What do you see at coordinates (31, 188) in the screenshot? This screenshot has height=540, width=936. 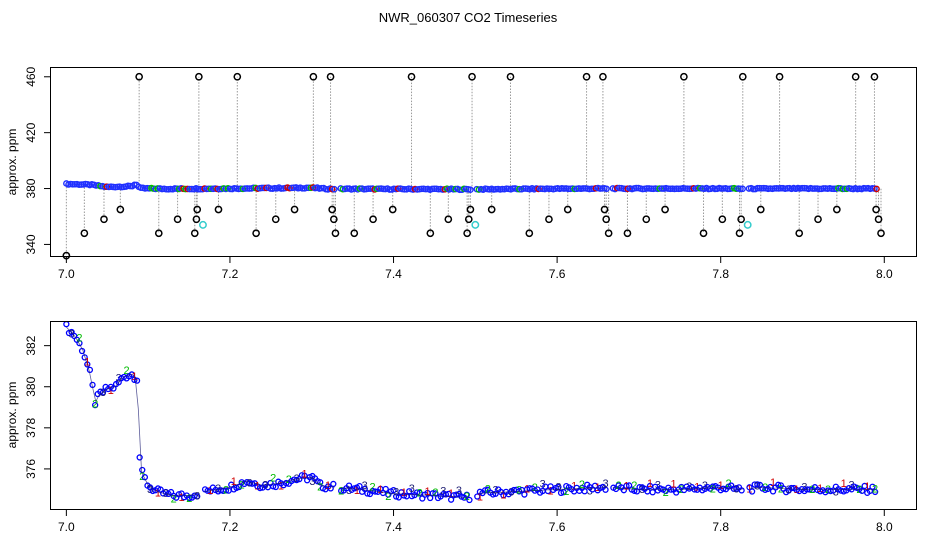 I see `top-y-tick-label: 380` at bounding box center [31, 188].